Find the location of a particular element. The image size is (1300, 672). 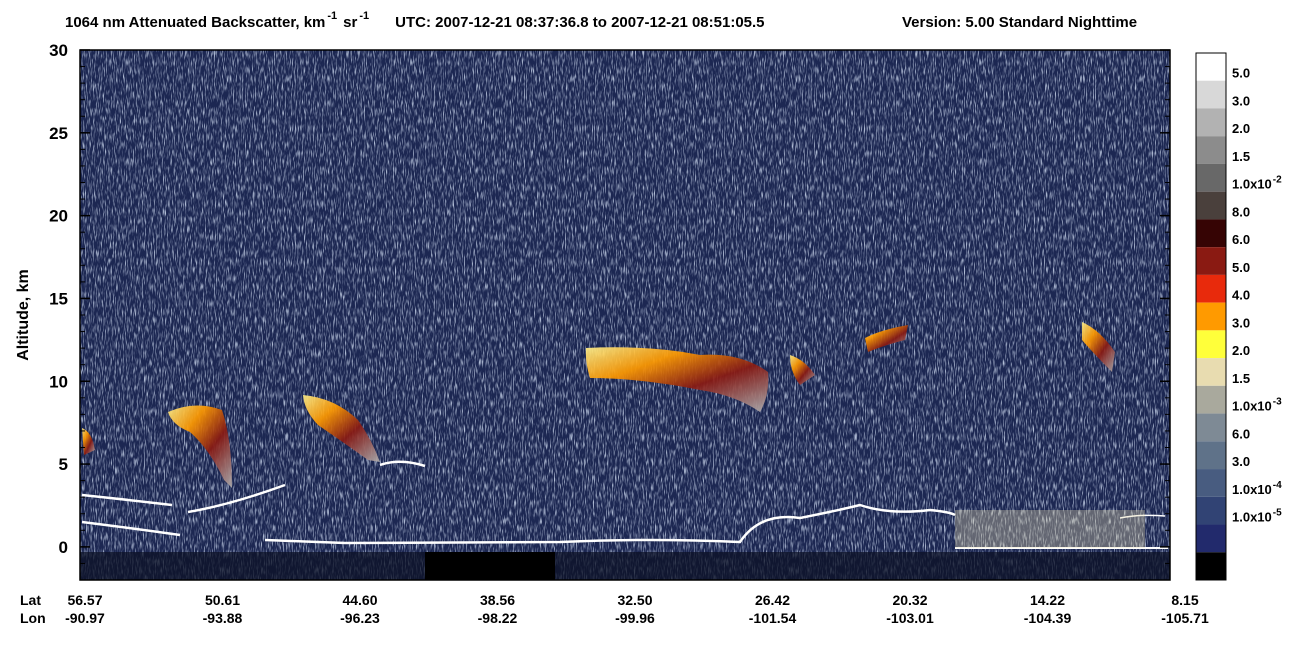

title-text: 1064 nm Attenuated Backscatter, km is located at coordinates (195, 22).